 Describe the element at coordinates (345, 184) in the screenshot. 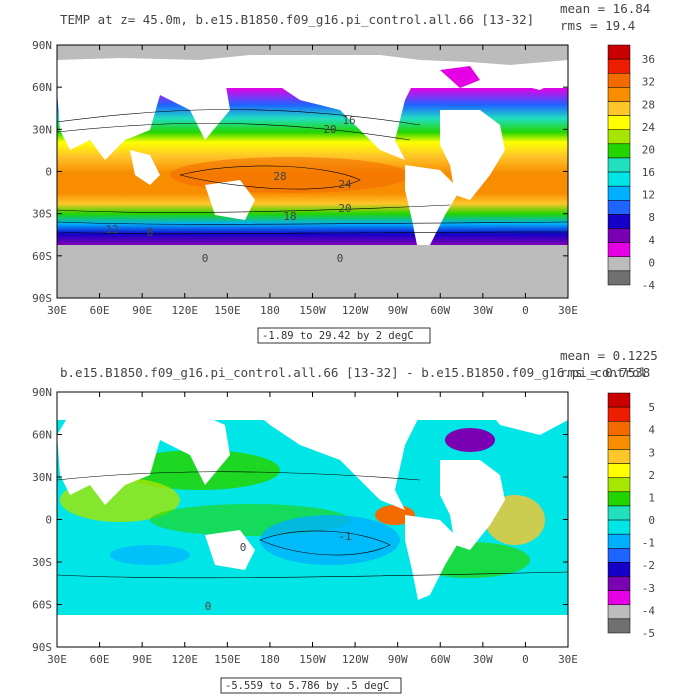

I see `panel1-contour-label: 24` at that location.